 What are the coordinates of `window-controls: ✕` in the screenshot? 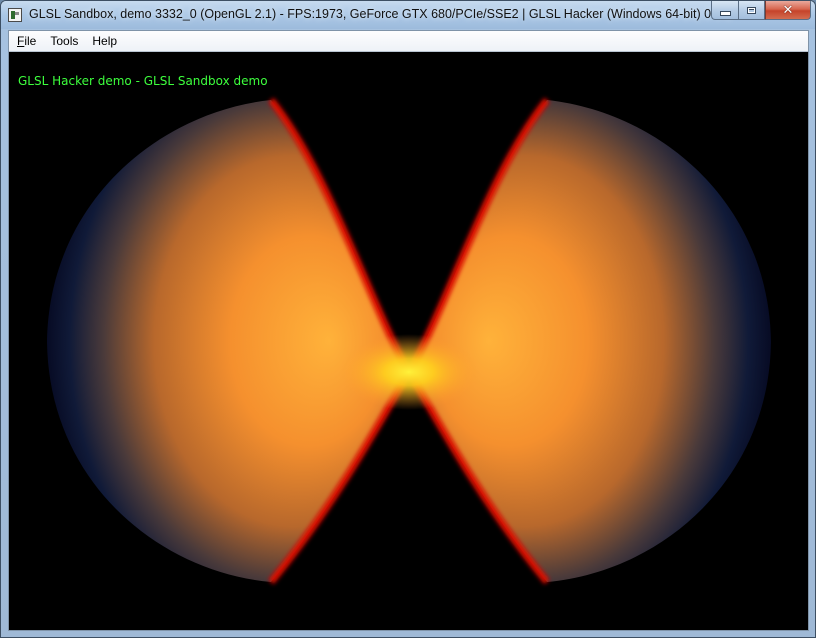 It's located at (761, 11).